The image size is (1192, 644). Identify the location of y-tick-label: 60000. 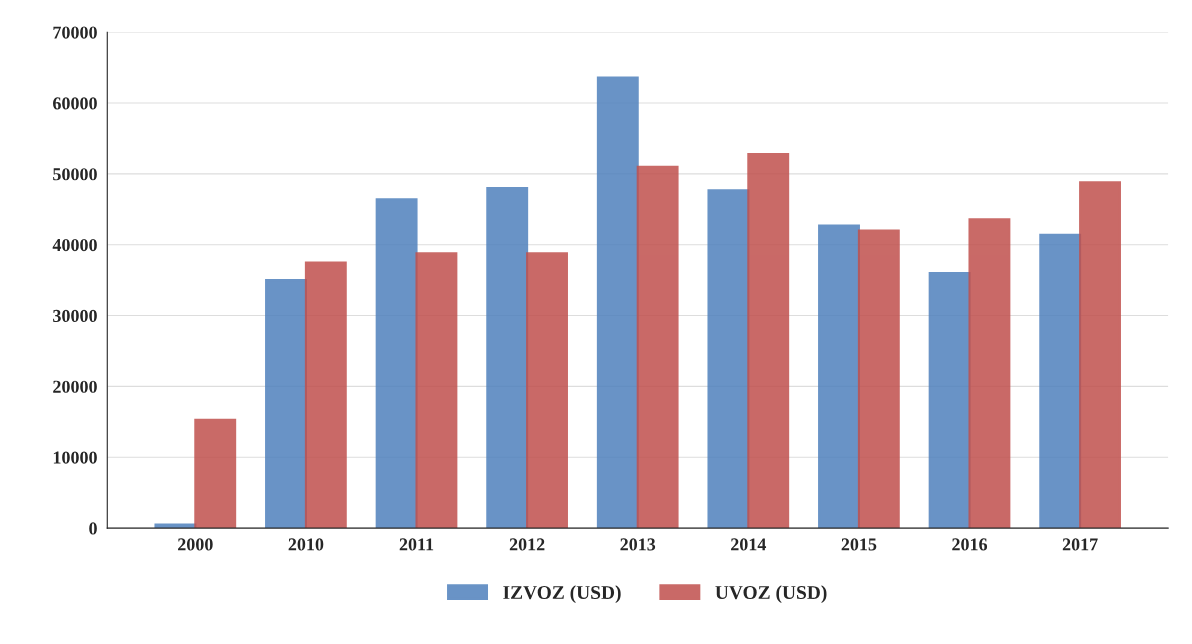
(75, 103).